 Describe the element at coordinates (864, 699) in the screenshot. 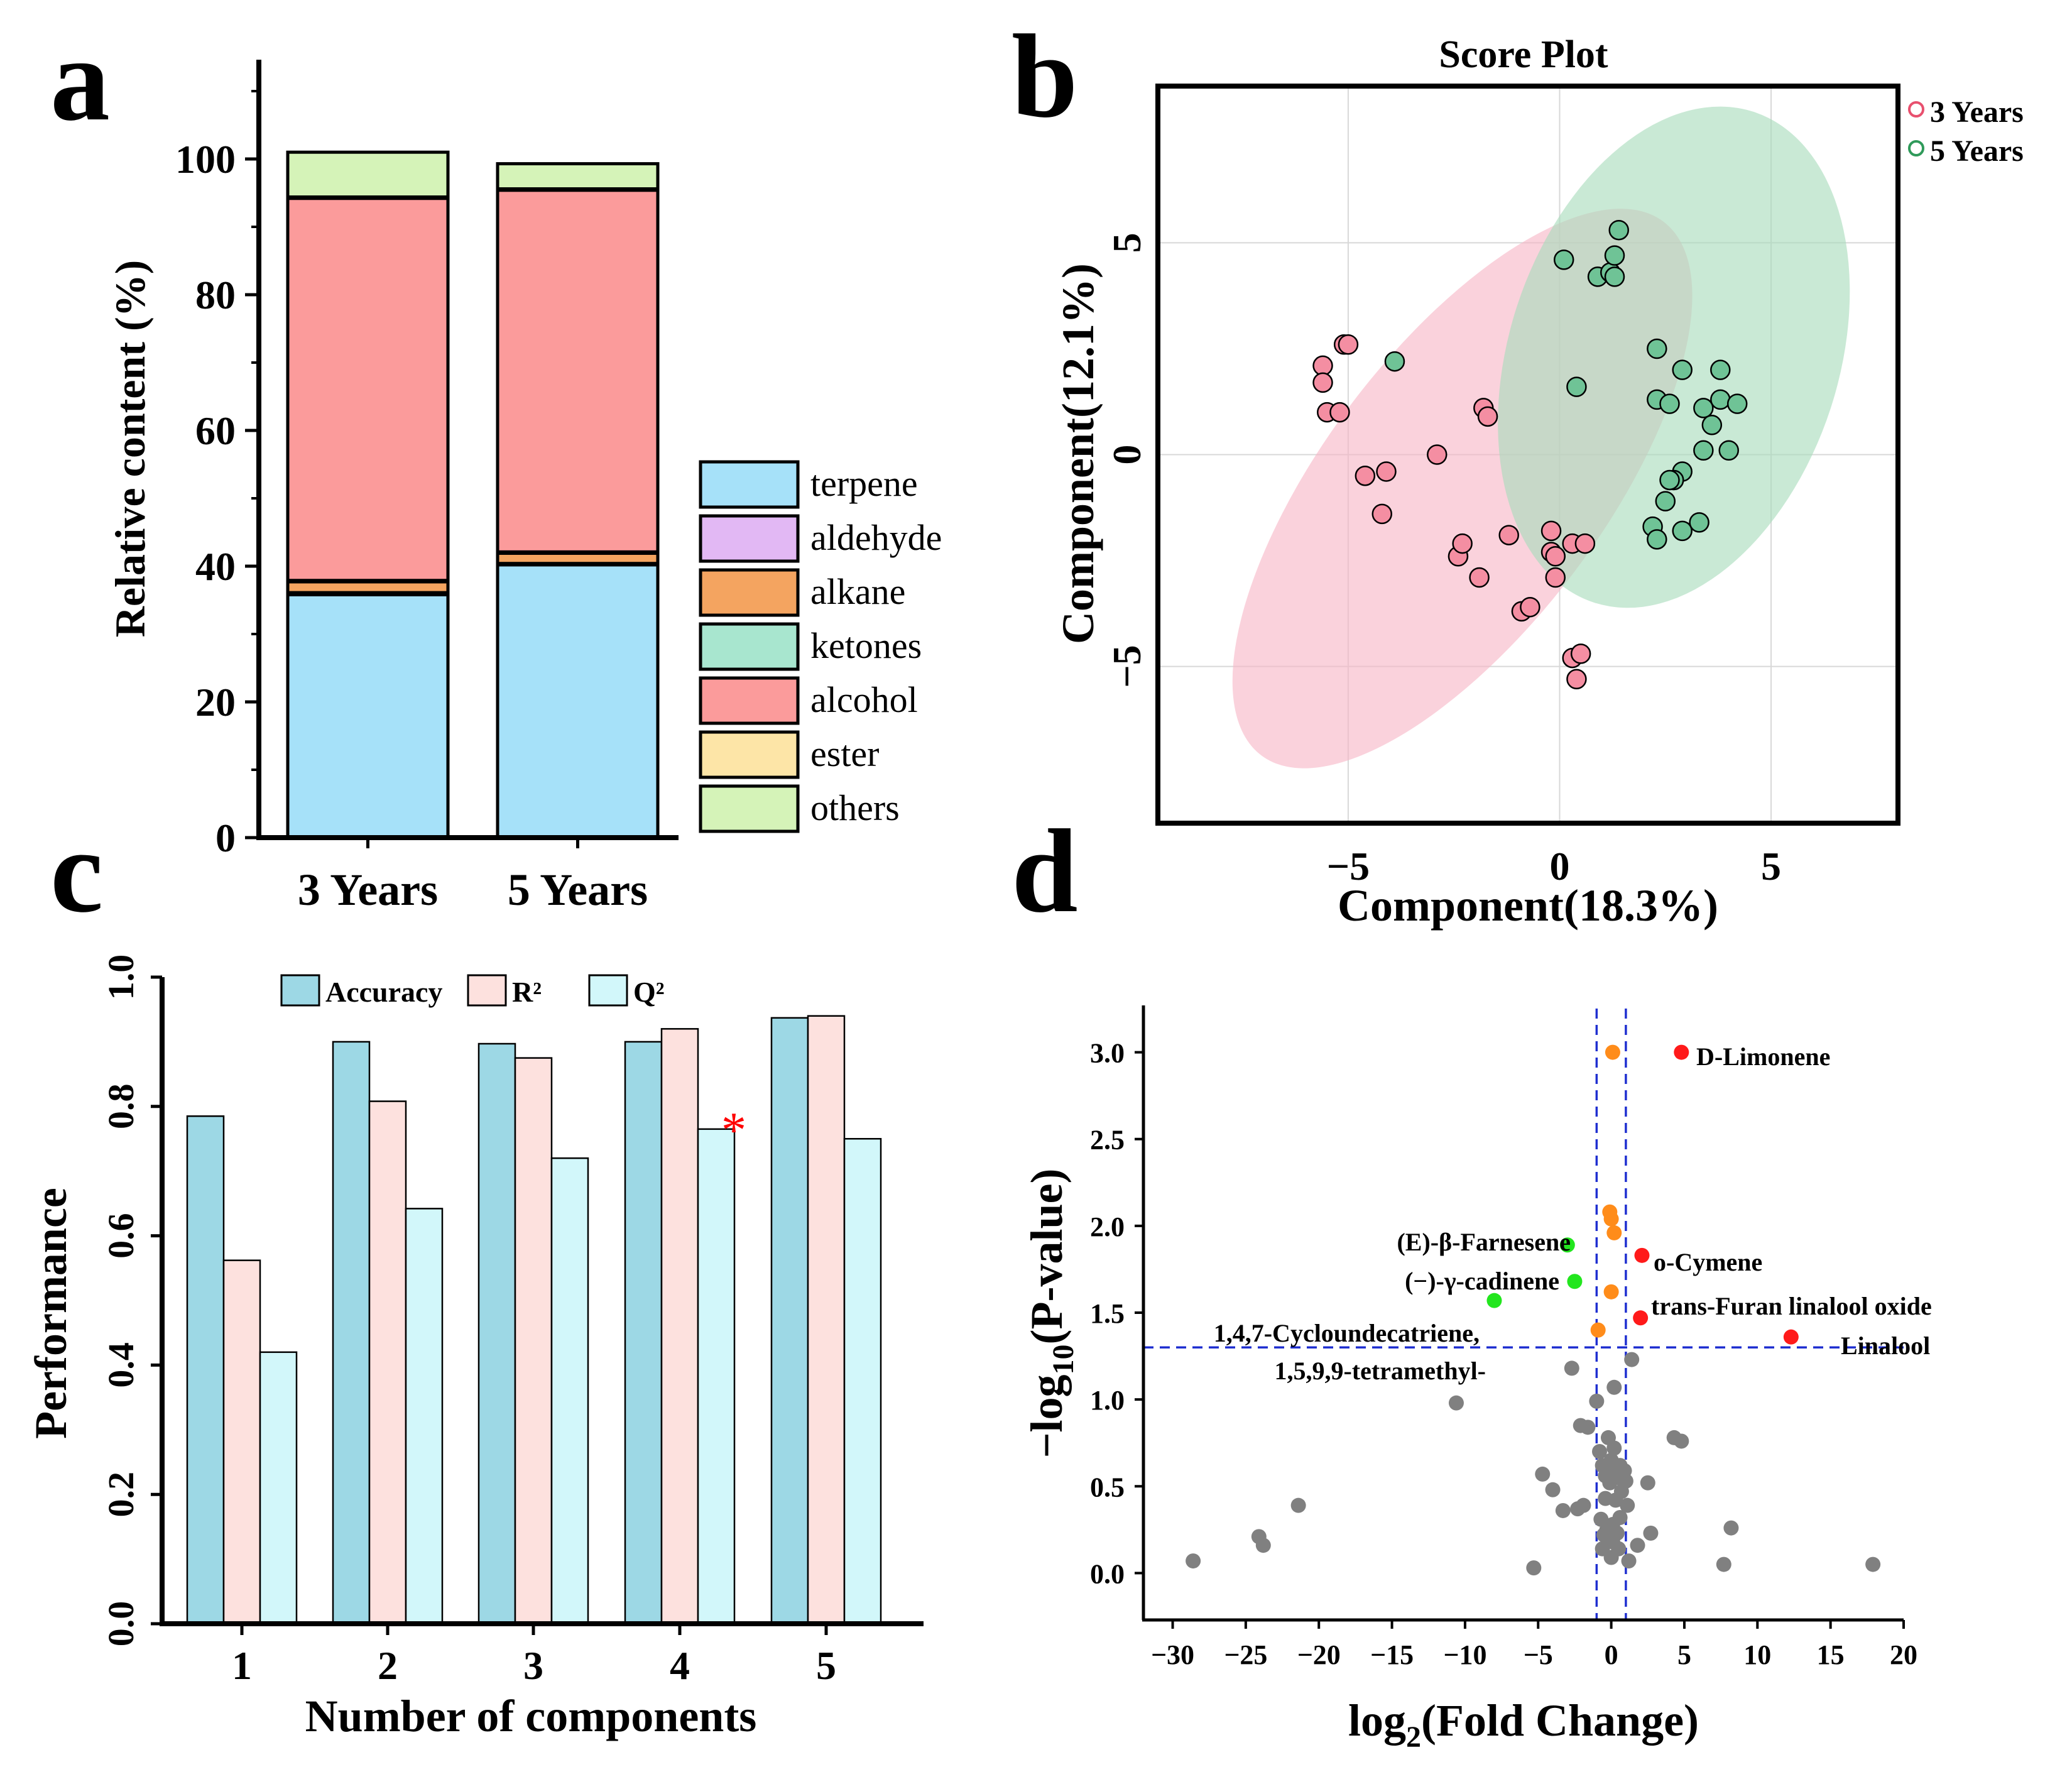

I see `a-legend-label-alcohol: alcohol` at that location.